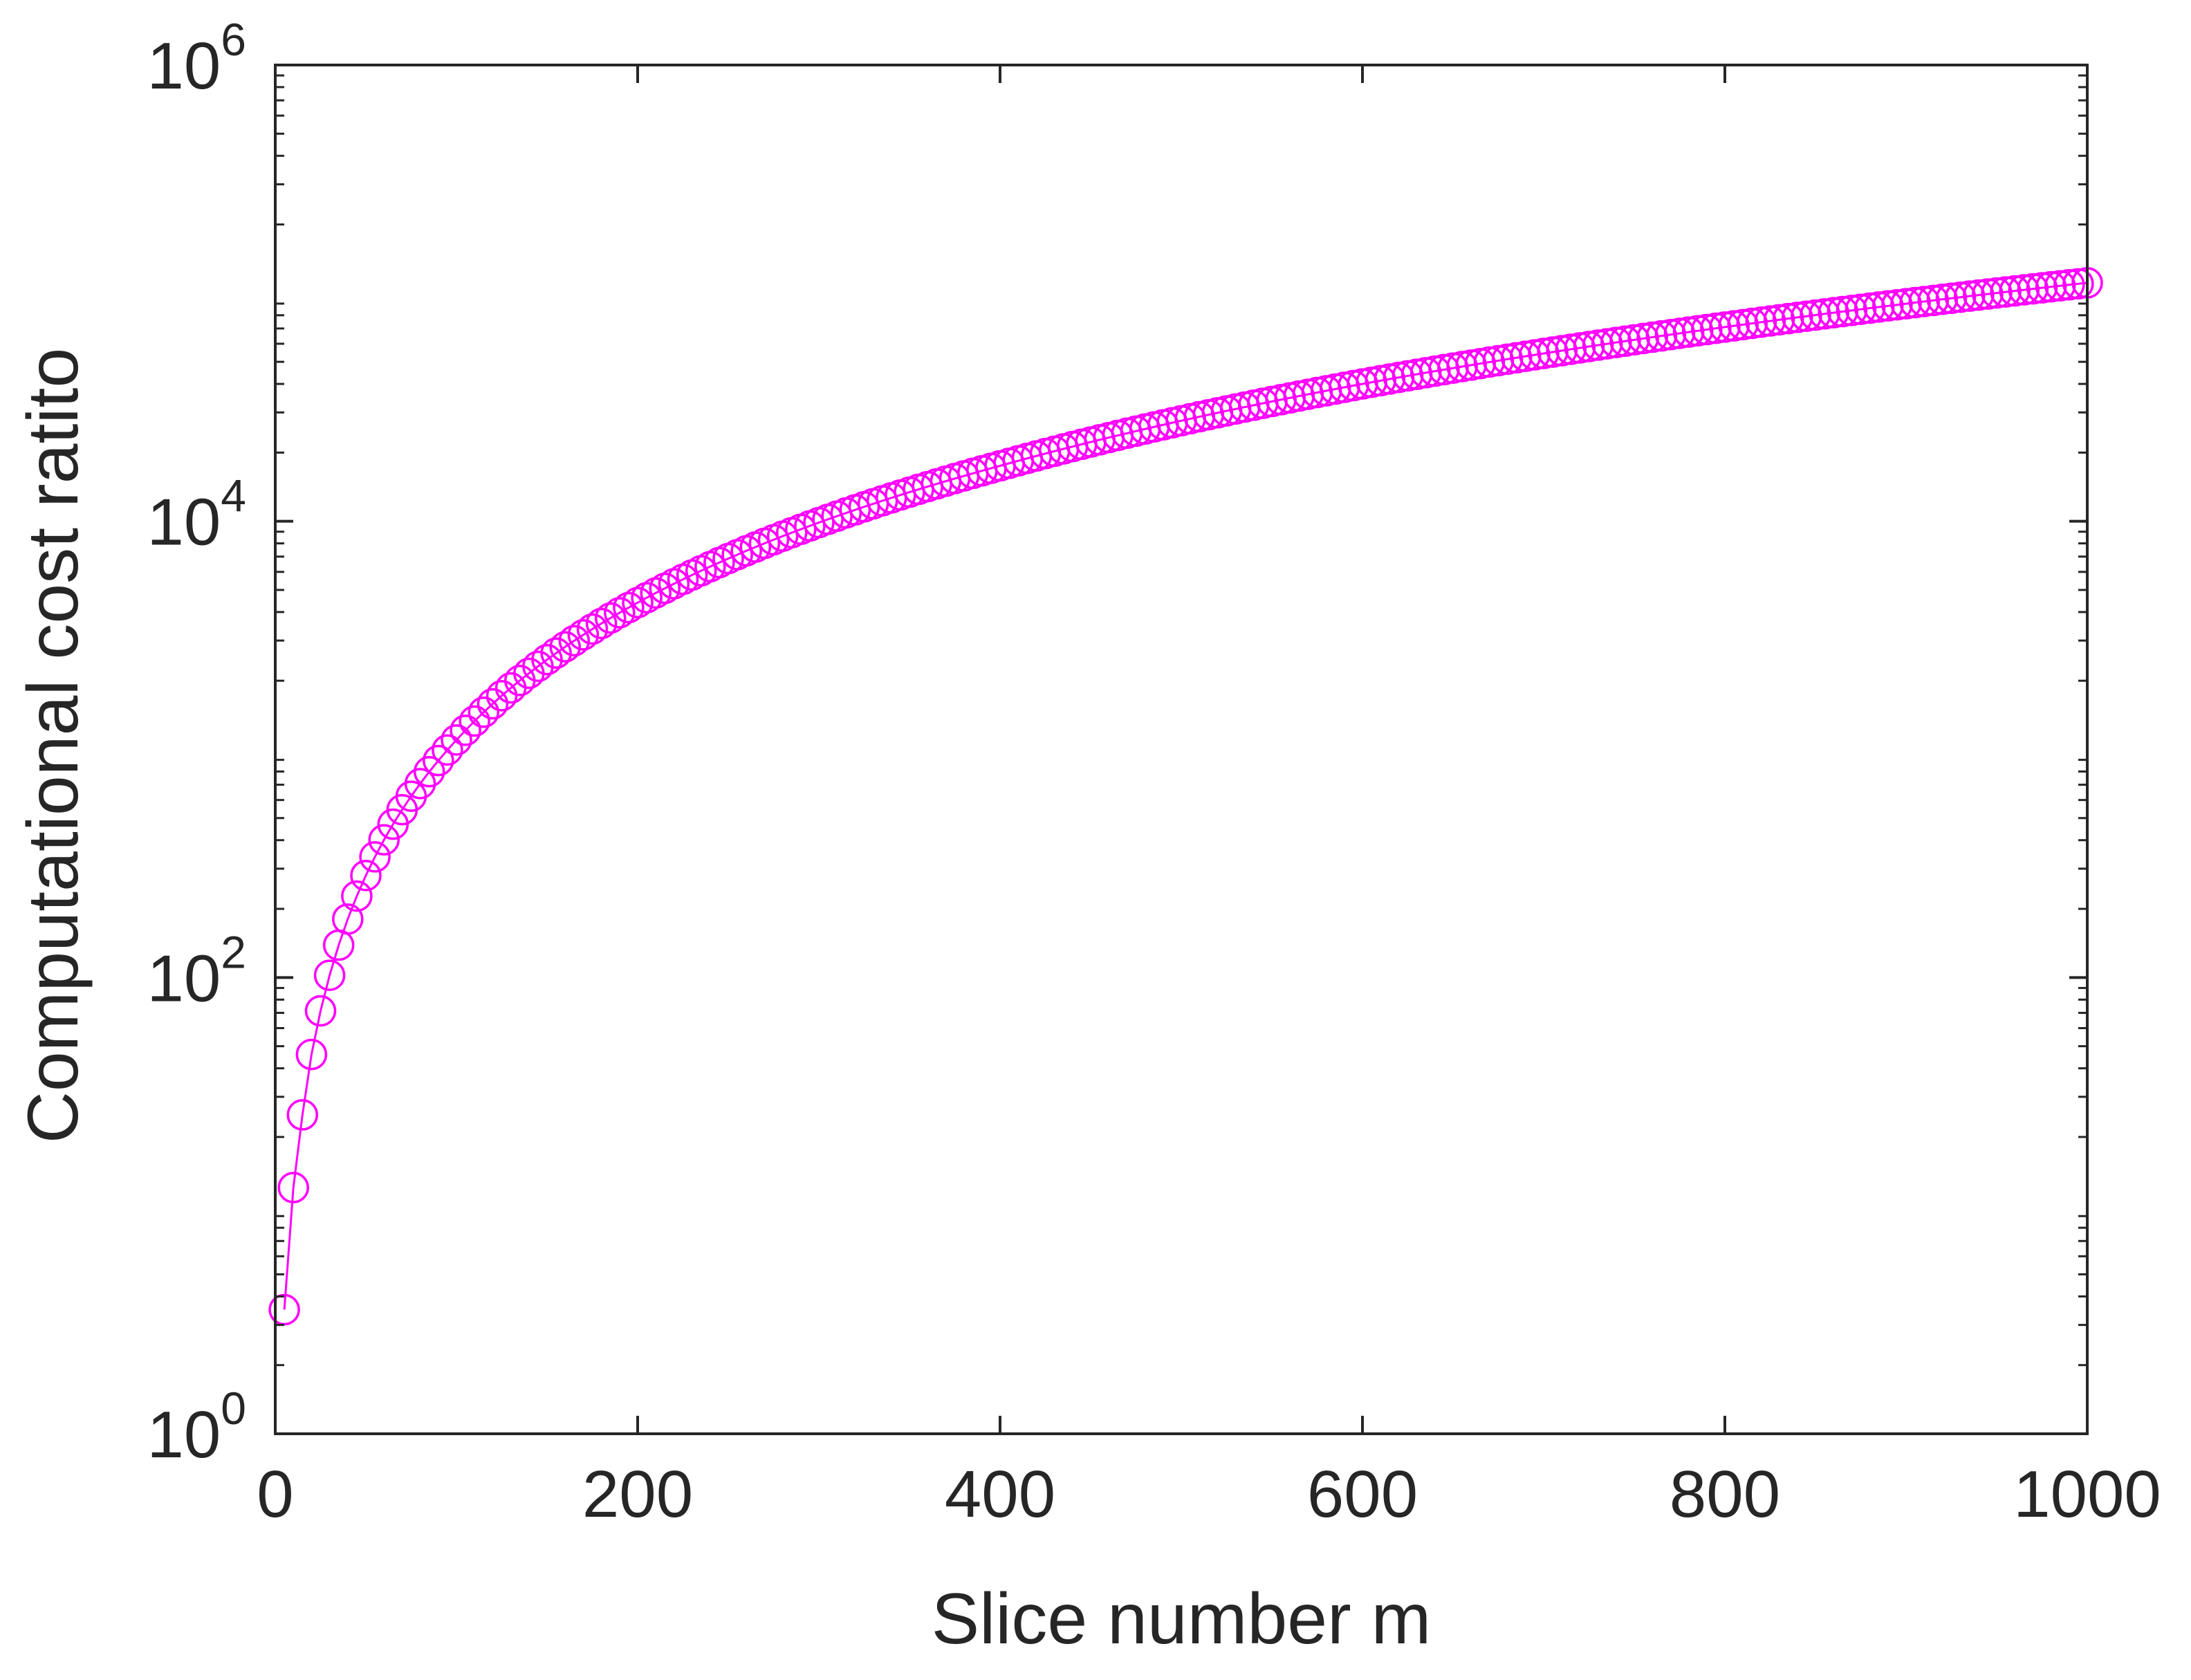 This screenshot has height=1680, width=2191. What do you see at coordinates (233, 495) in the screenshot?
I see `y-tick-label-exponent: 4` at bounding box center [233, 495].